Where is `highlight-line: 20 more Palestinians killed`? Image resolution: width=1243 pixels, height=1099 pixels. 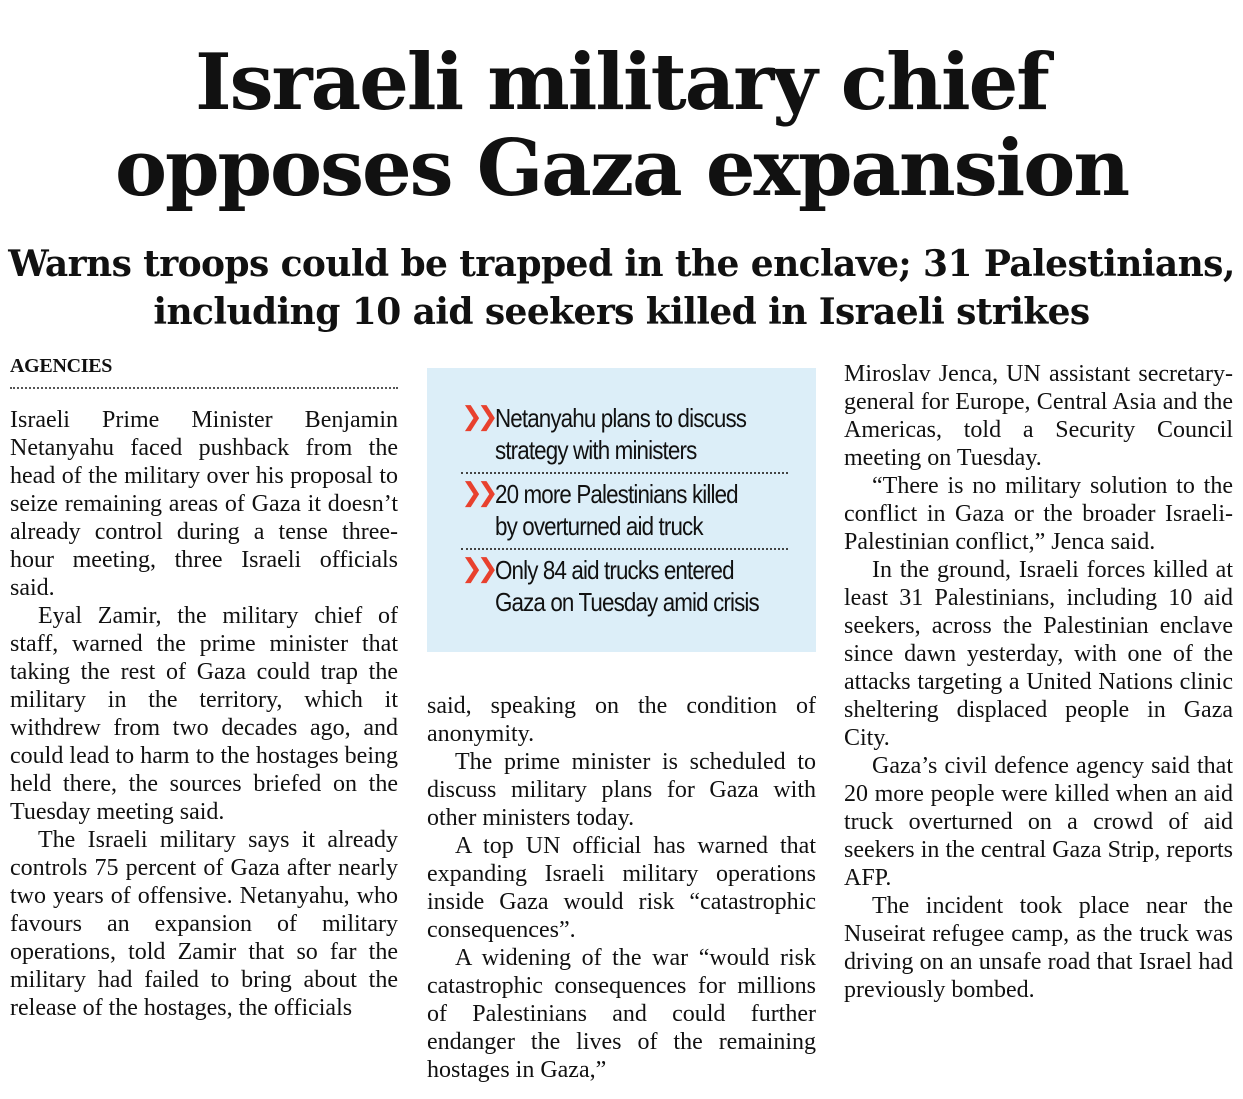 highlight-line: 20 more Palestinians killed is located at coordinates (617, 494).